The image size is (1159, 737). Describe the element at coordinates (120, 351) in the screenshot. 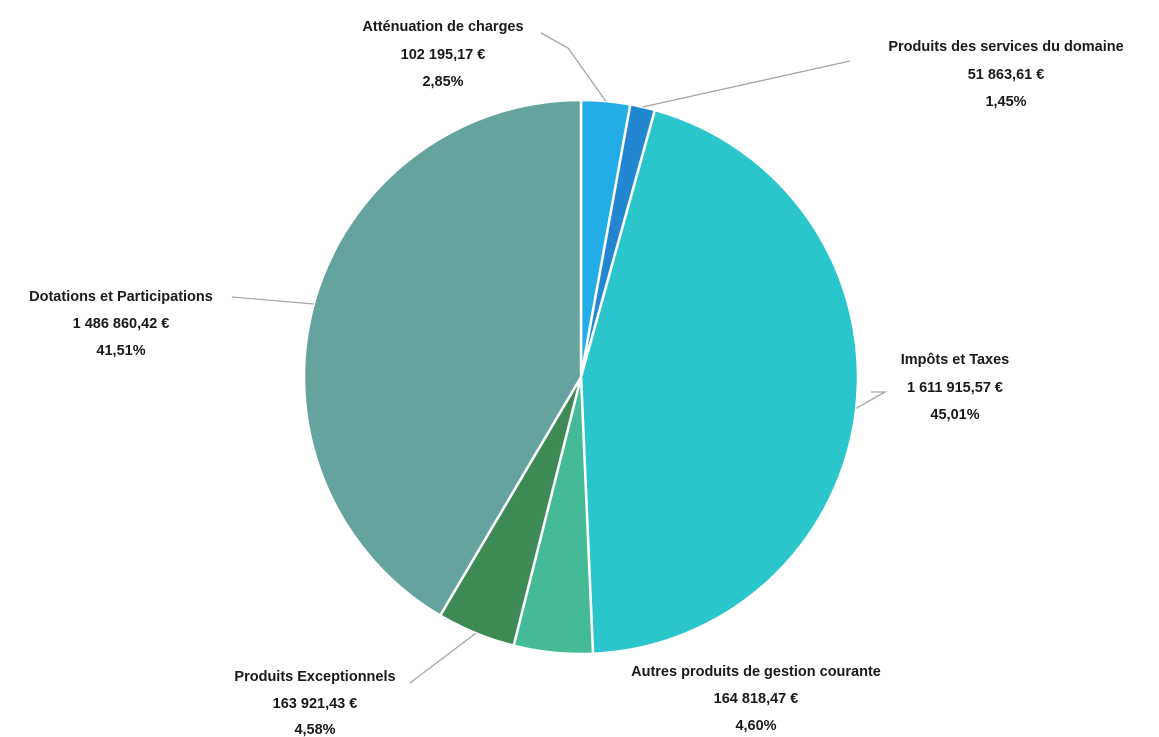

I see `slice-percent-dotations-et-participations: 41,51%` at that location.